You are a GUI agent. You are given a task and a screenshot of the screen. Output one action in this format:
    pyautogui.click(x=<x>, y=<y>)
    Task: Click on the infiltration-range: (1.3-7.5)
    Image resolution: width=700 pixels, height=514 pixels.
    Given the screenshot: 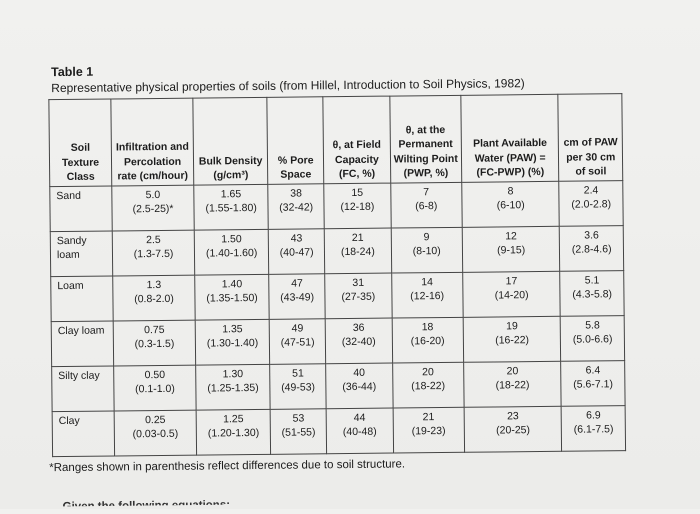 What is the action you would take?
    pyautogui.click(x=153, y=254)
    